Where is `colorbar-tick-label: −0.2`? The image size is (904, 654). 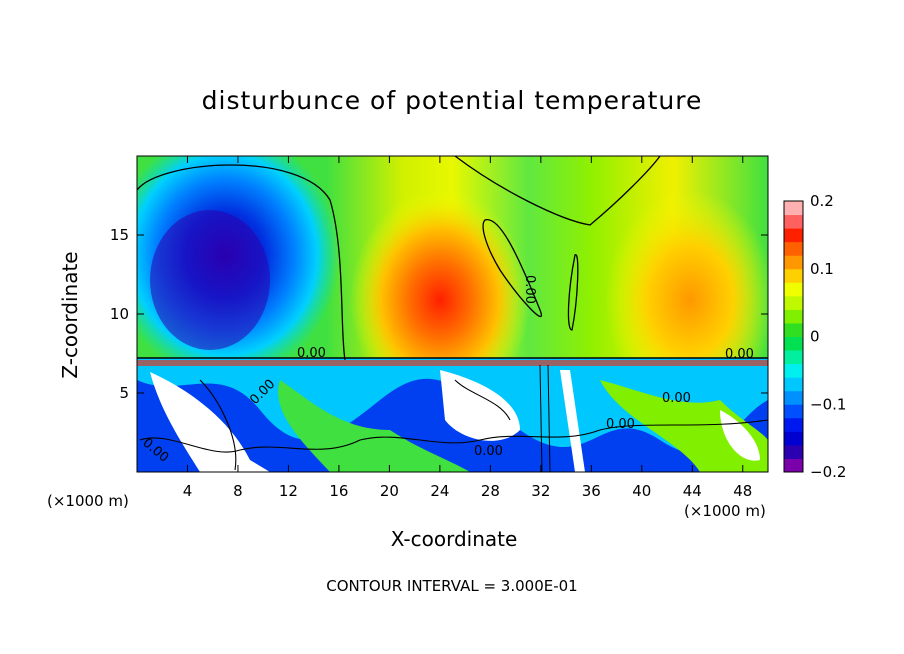 colorbar-tick-label: −0.2 is located at coordinates (828, 472).